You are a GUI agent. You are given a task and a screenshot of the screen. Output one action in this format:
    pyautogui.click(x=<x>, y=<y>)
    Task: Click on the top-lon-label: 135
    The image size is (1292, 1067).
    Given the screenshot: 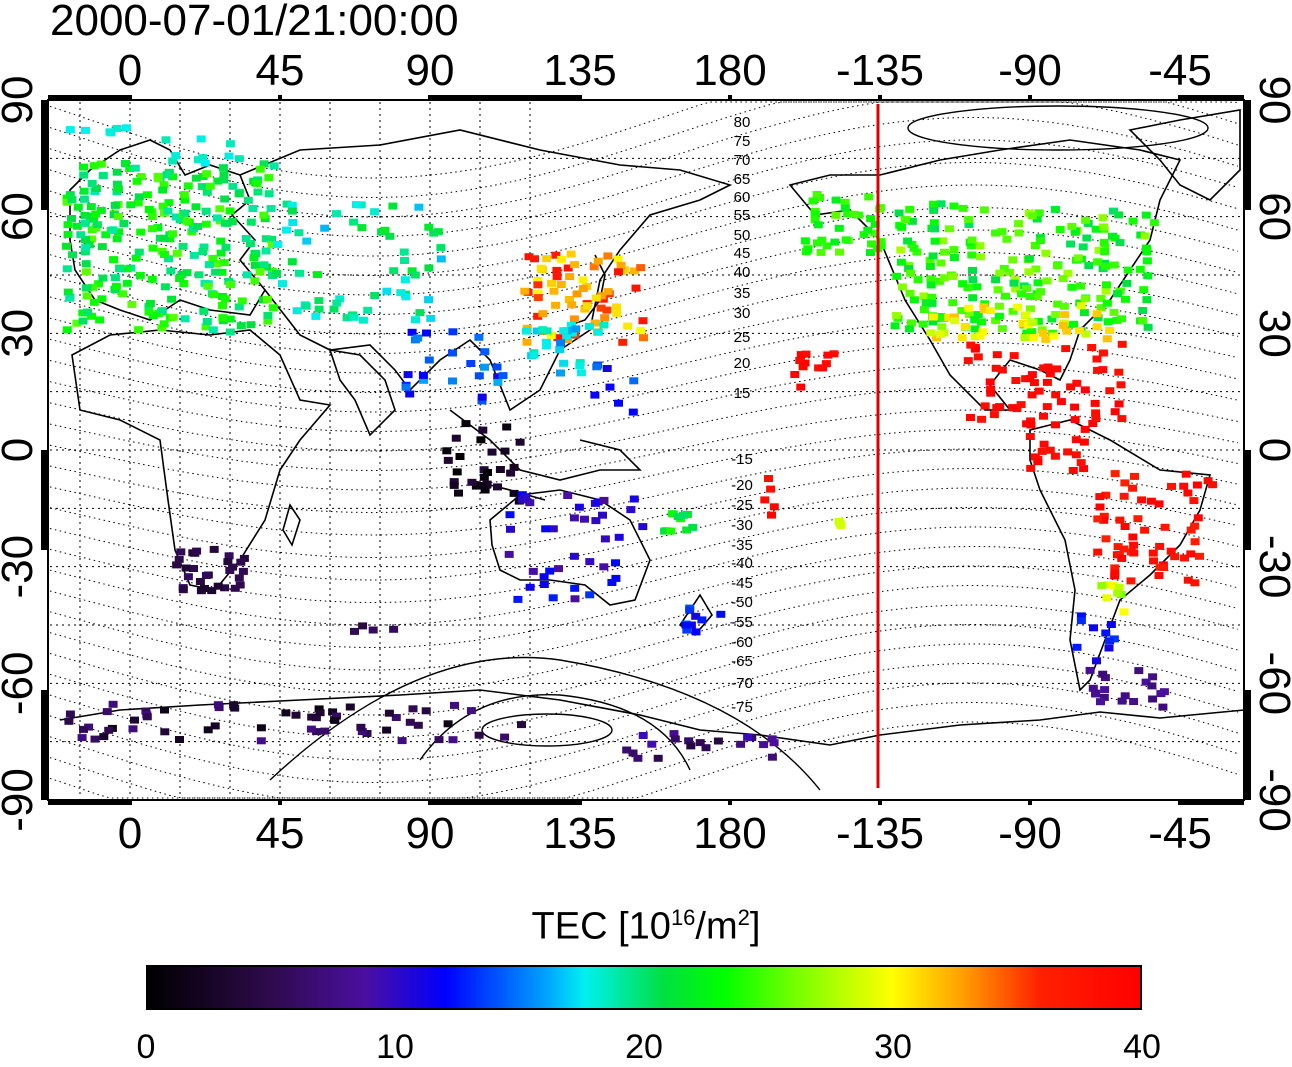 What is the action you would take?
    pyautogui.click(x=579, y=70)
    